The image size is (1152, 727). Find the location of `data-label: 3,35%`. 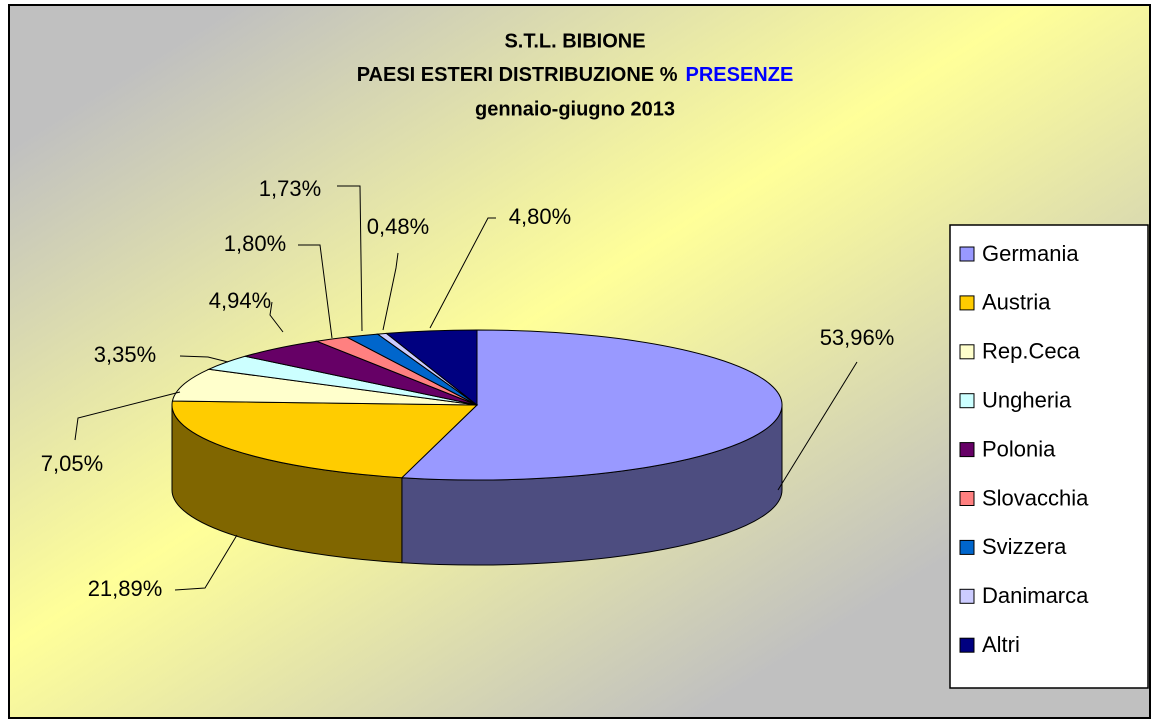

data-label: 3,35% is located at coordinates (125, 354).